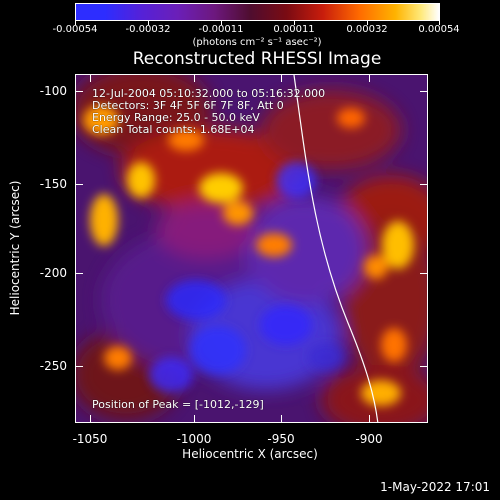 The image size is (500, 500). I want to click on x-axis-label: Heliocentric X (arcsec), so click(250, 454).